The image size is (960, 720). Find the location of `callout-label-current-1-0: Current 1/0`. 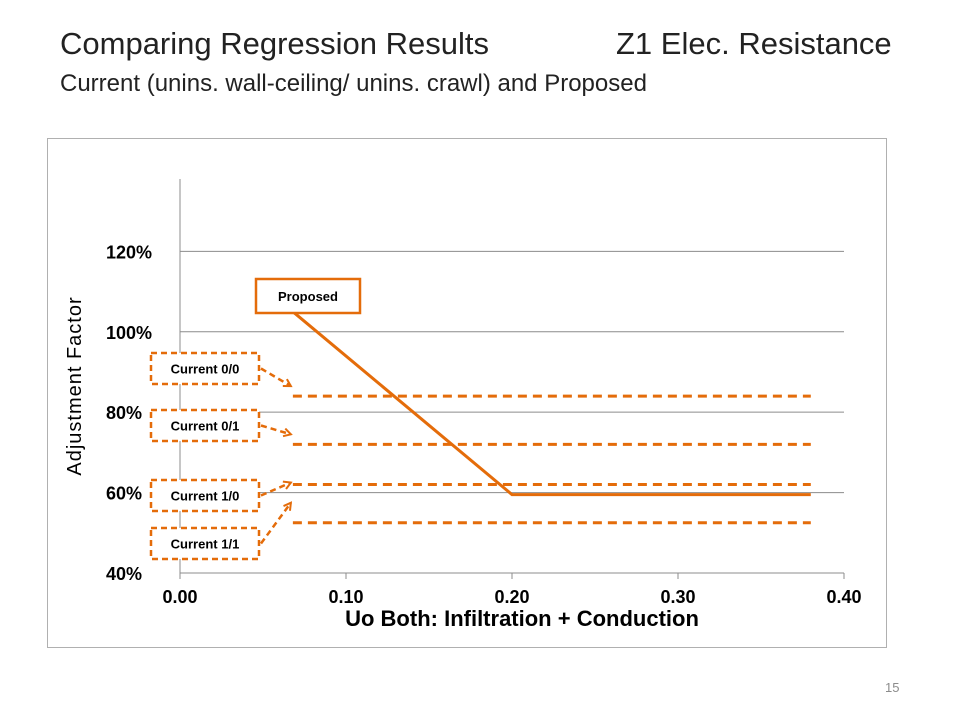

callout-label-current-1-0: Current 1/0 is located at coordinates (205, 496).